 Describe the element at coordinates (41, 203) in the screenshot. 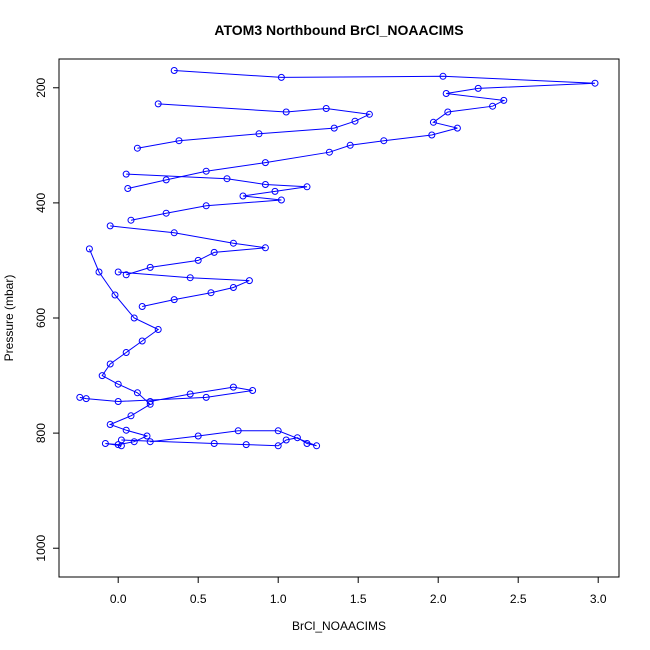

I see `y-tick-label: 400` at that location.